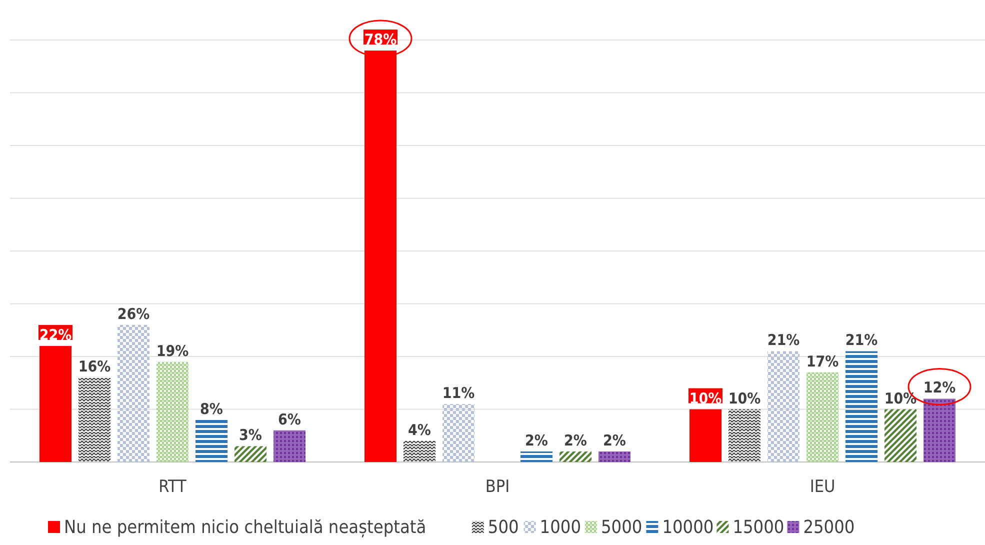  What do you see at coordinates (290, 419) in the screenshot?
I see `data-label: 6%` at bounding box center [290, 419].